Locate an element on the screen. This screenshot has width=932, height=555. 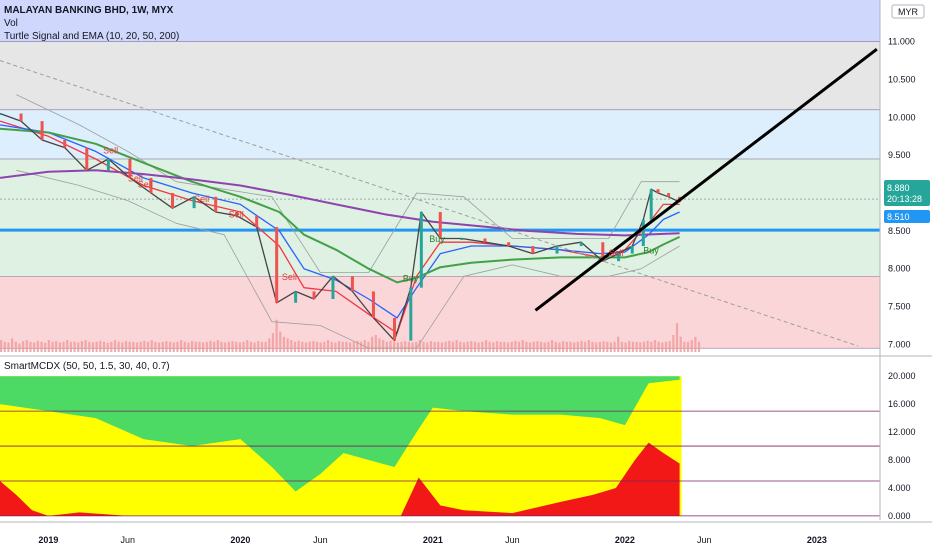
currency-badge: MYR is located at coordinates (908, 12).